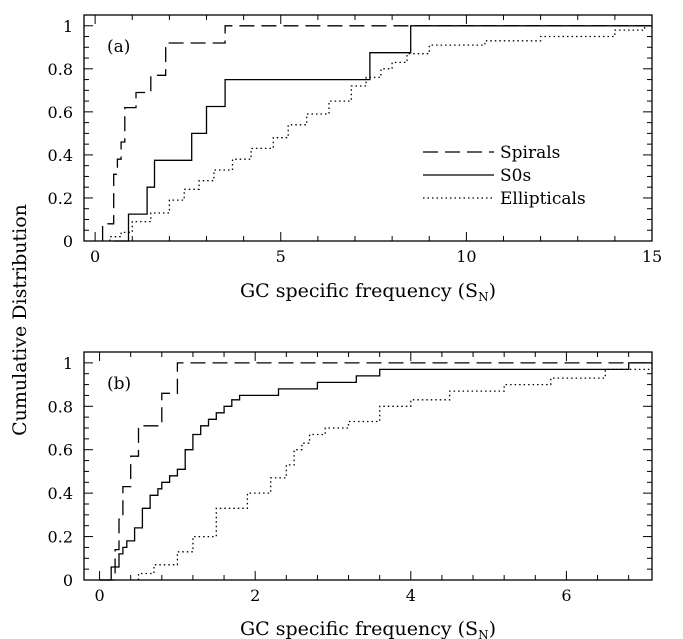  Describe the element at coordinates (368, 628) in the screenshot. I see `x-axis-label-b: GC specific frequency (SN)` at that location.